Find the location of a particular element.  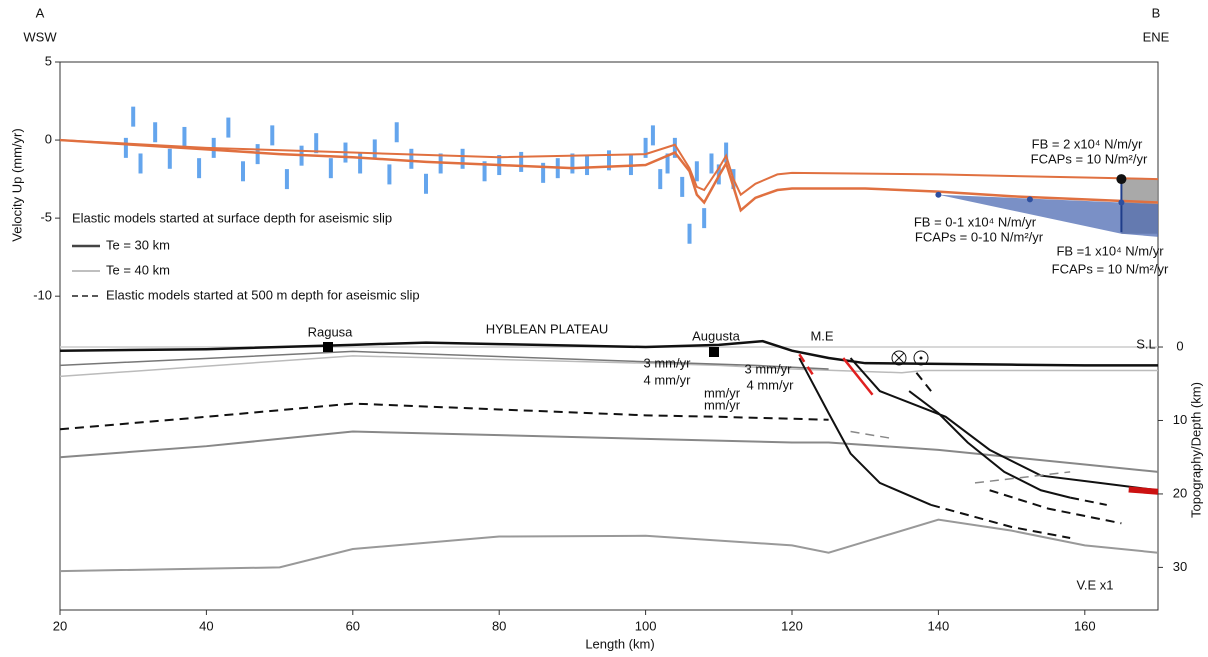

into-page-cross is located at coordinates (899, 358).